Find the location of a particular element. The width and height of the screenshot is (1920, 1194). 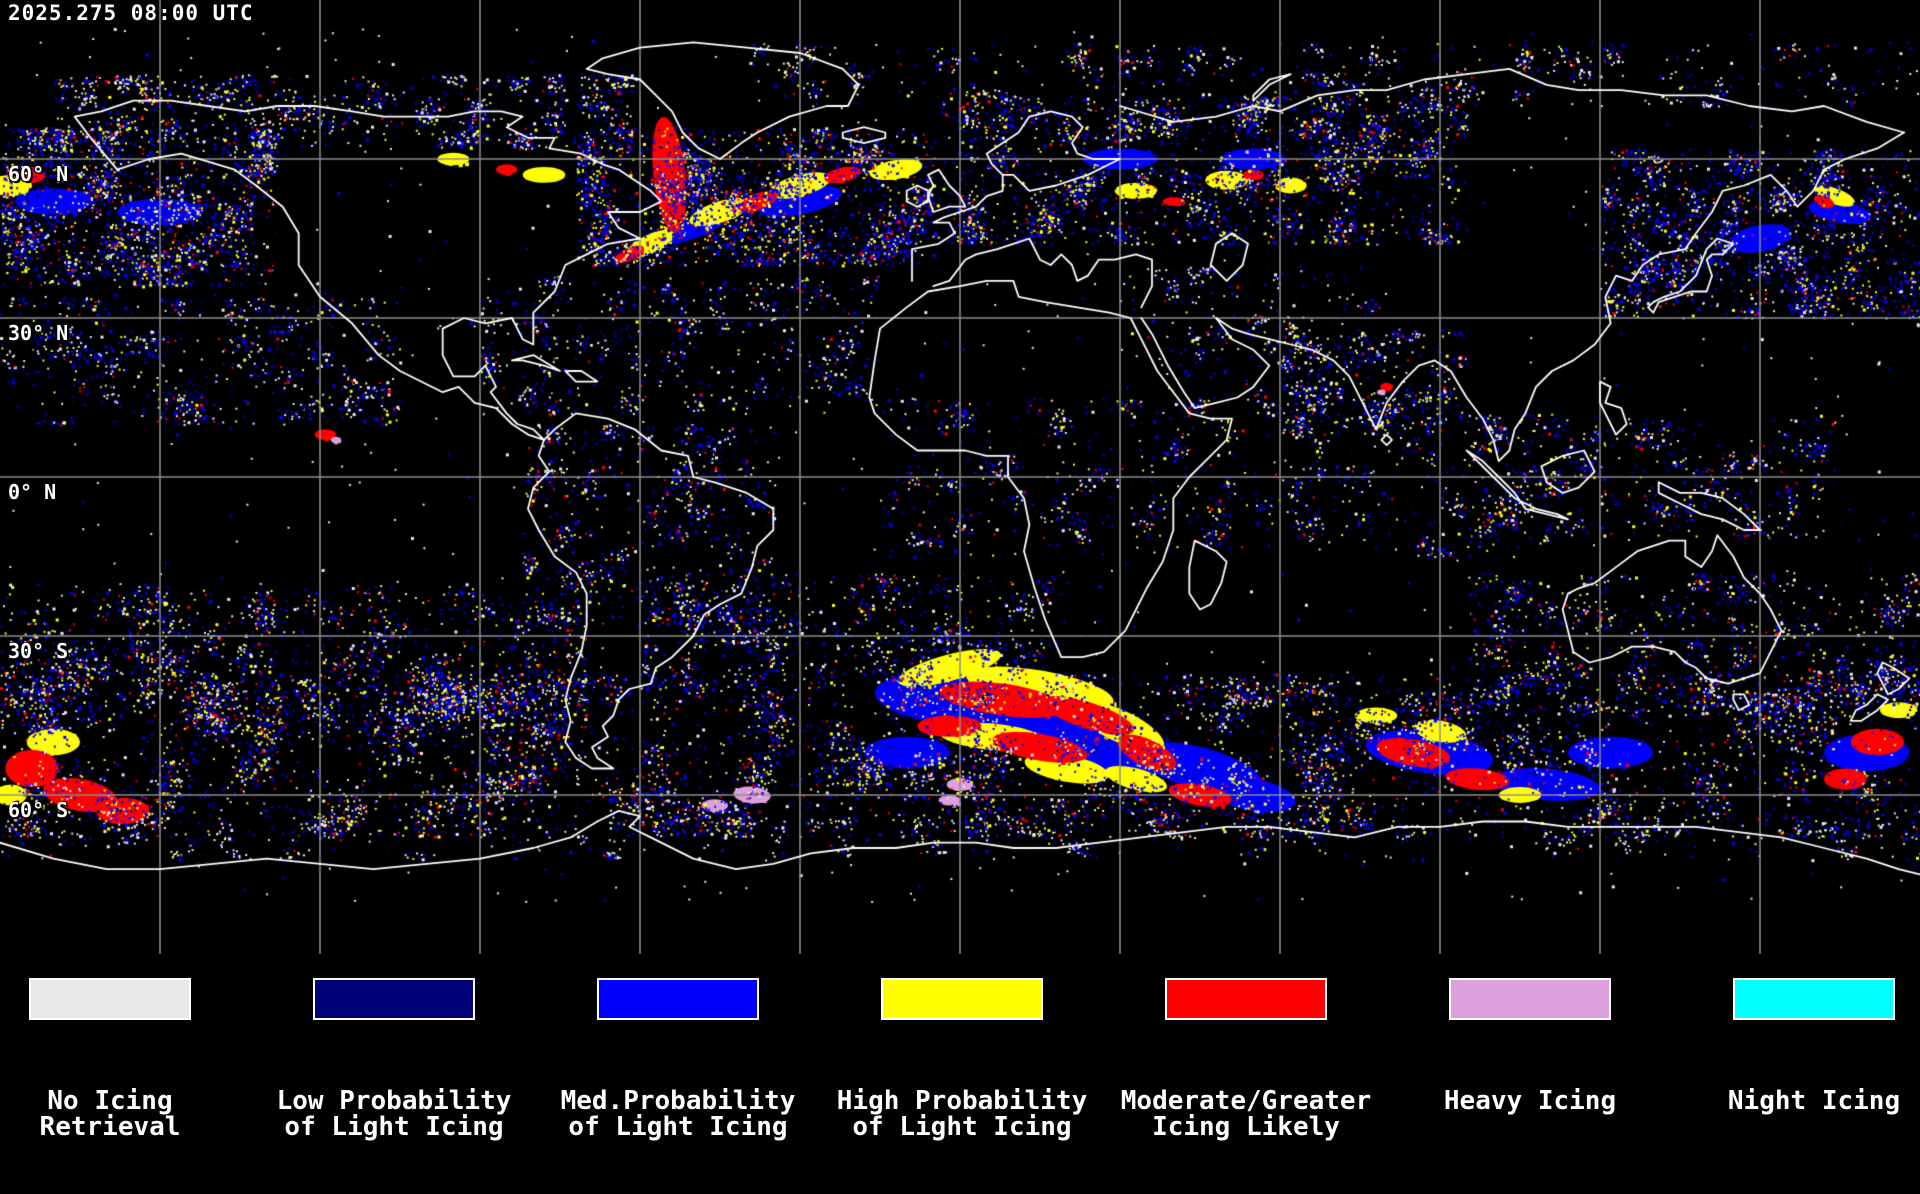

legend-label-moderate-greater: Moderate/Greater Icing Likely is located at coordinates (1246, 1114).